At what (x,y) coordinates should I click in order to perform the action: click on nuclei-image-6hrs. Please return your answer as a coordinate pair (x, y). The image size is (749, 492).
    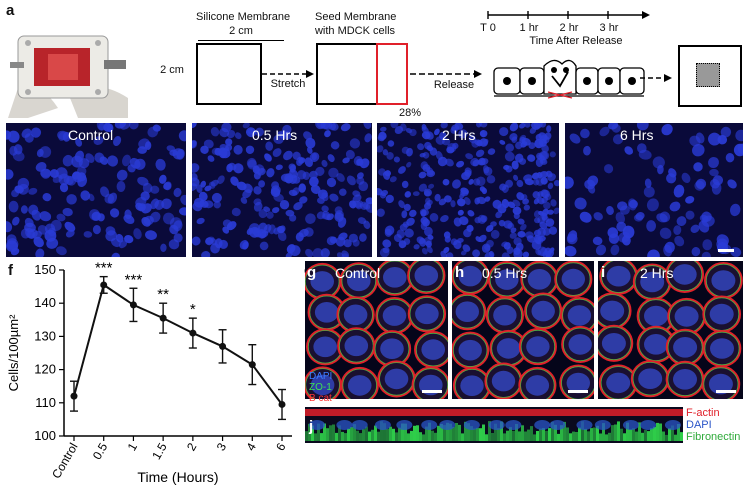
    Looking at the image, I should click on (654, 190).